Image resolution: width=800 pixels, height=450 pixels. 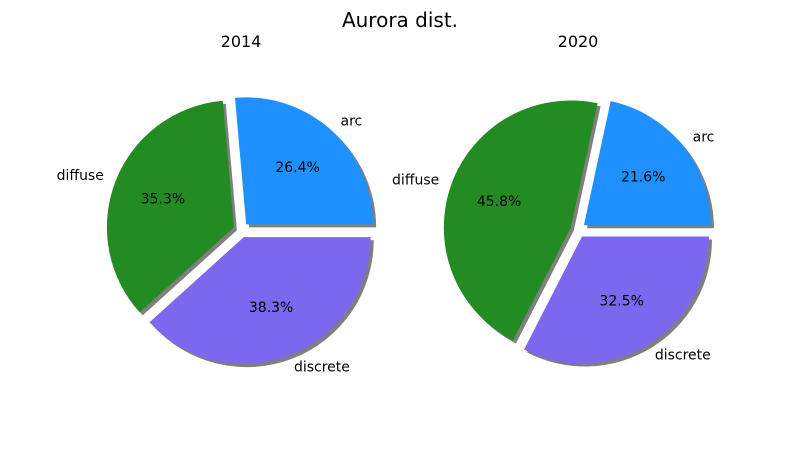 What do you see at coordinates (647, 163) in the screenshot?
I see `pie-2020-slice-arc` at bounding box center [647, 163].